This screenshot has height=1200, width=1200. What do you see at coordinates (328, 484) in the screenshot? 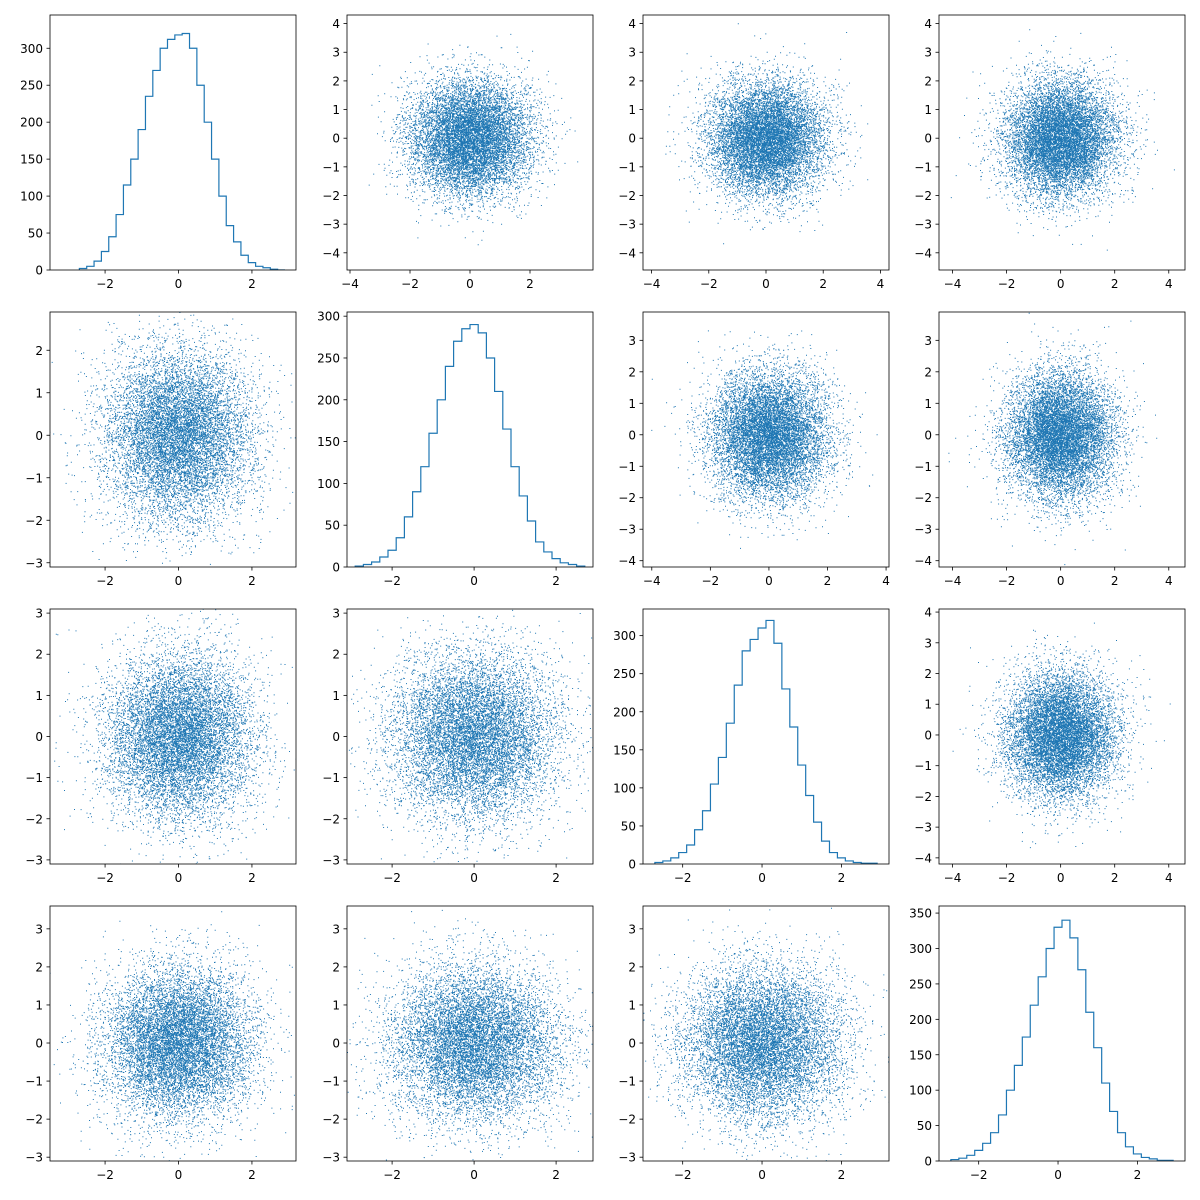
I see `y-tick-label: 100` at bounding box center [328, 484].